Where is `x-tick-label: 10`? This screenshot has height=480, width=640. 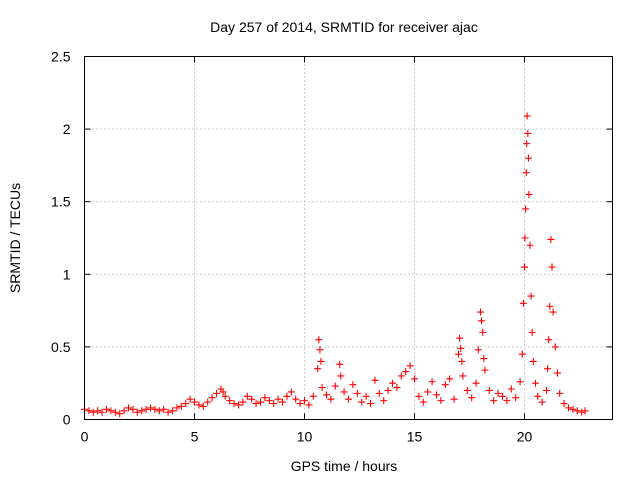
x-tick-label: 10 is located at coordinates (305, 437).